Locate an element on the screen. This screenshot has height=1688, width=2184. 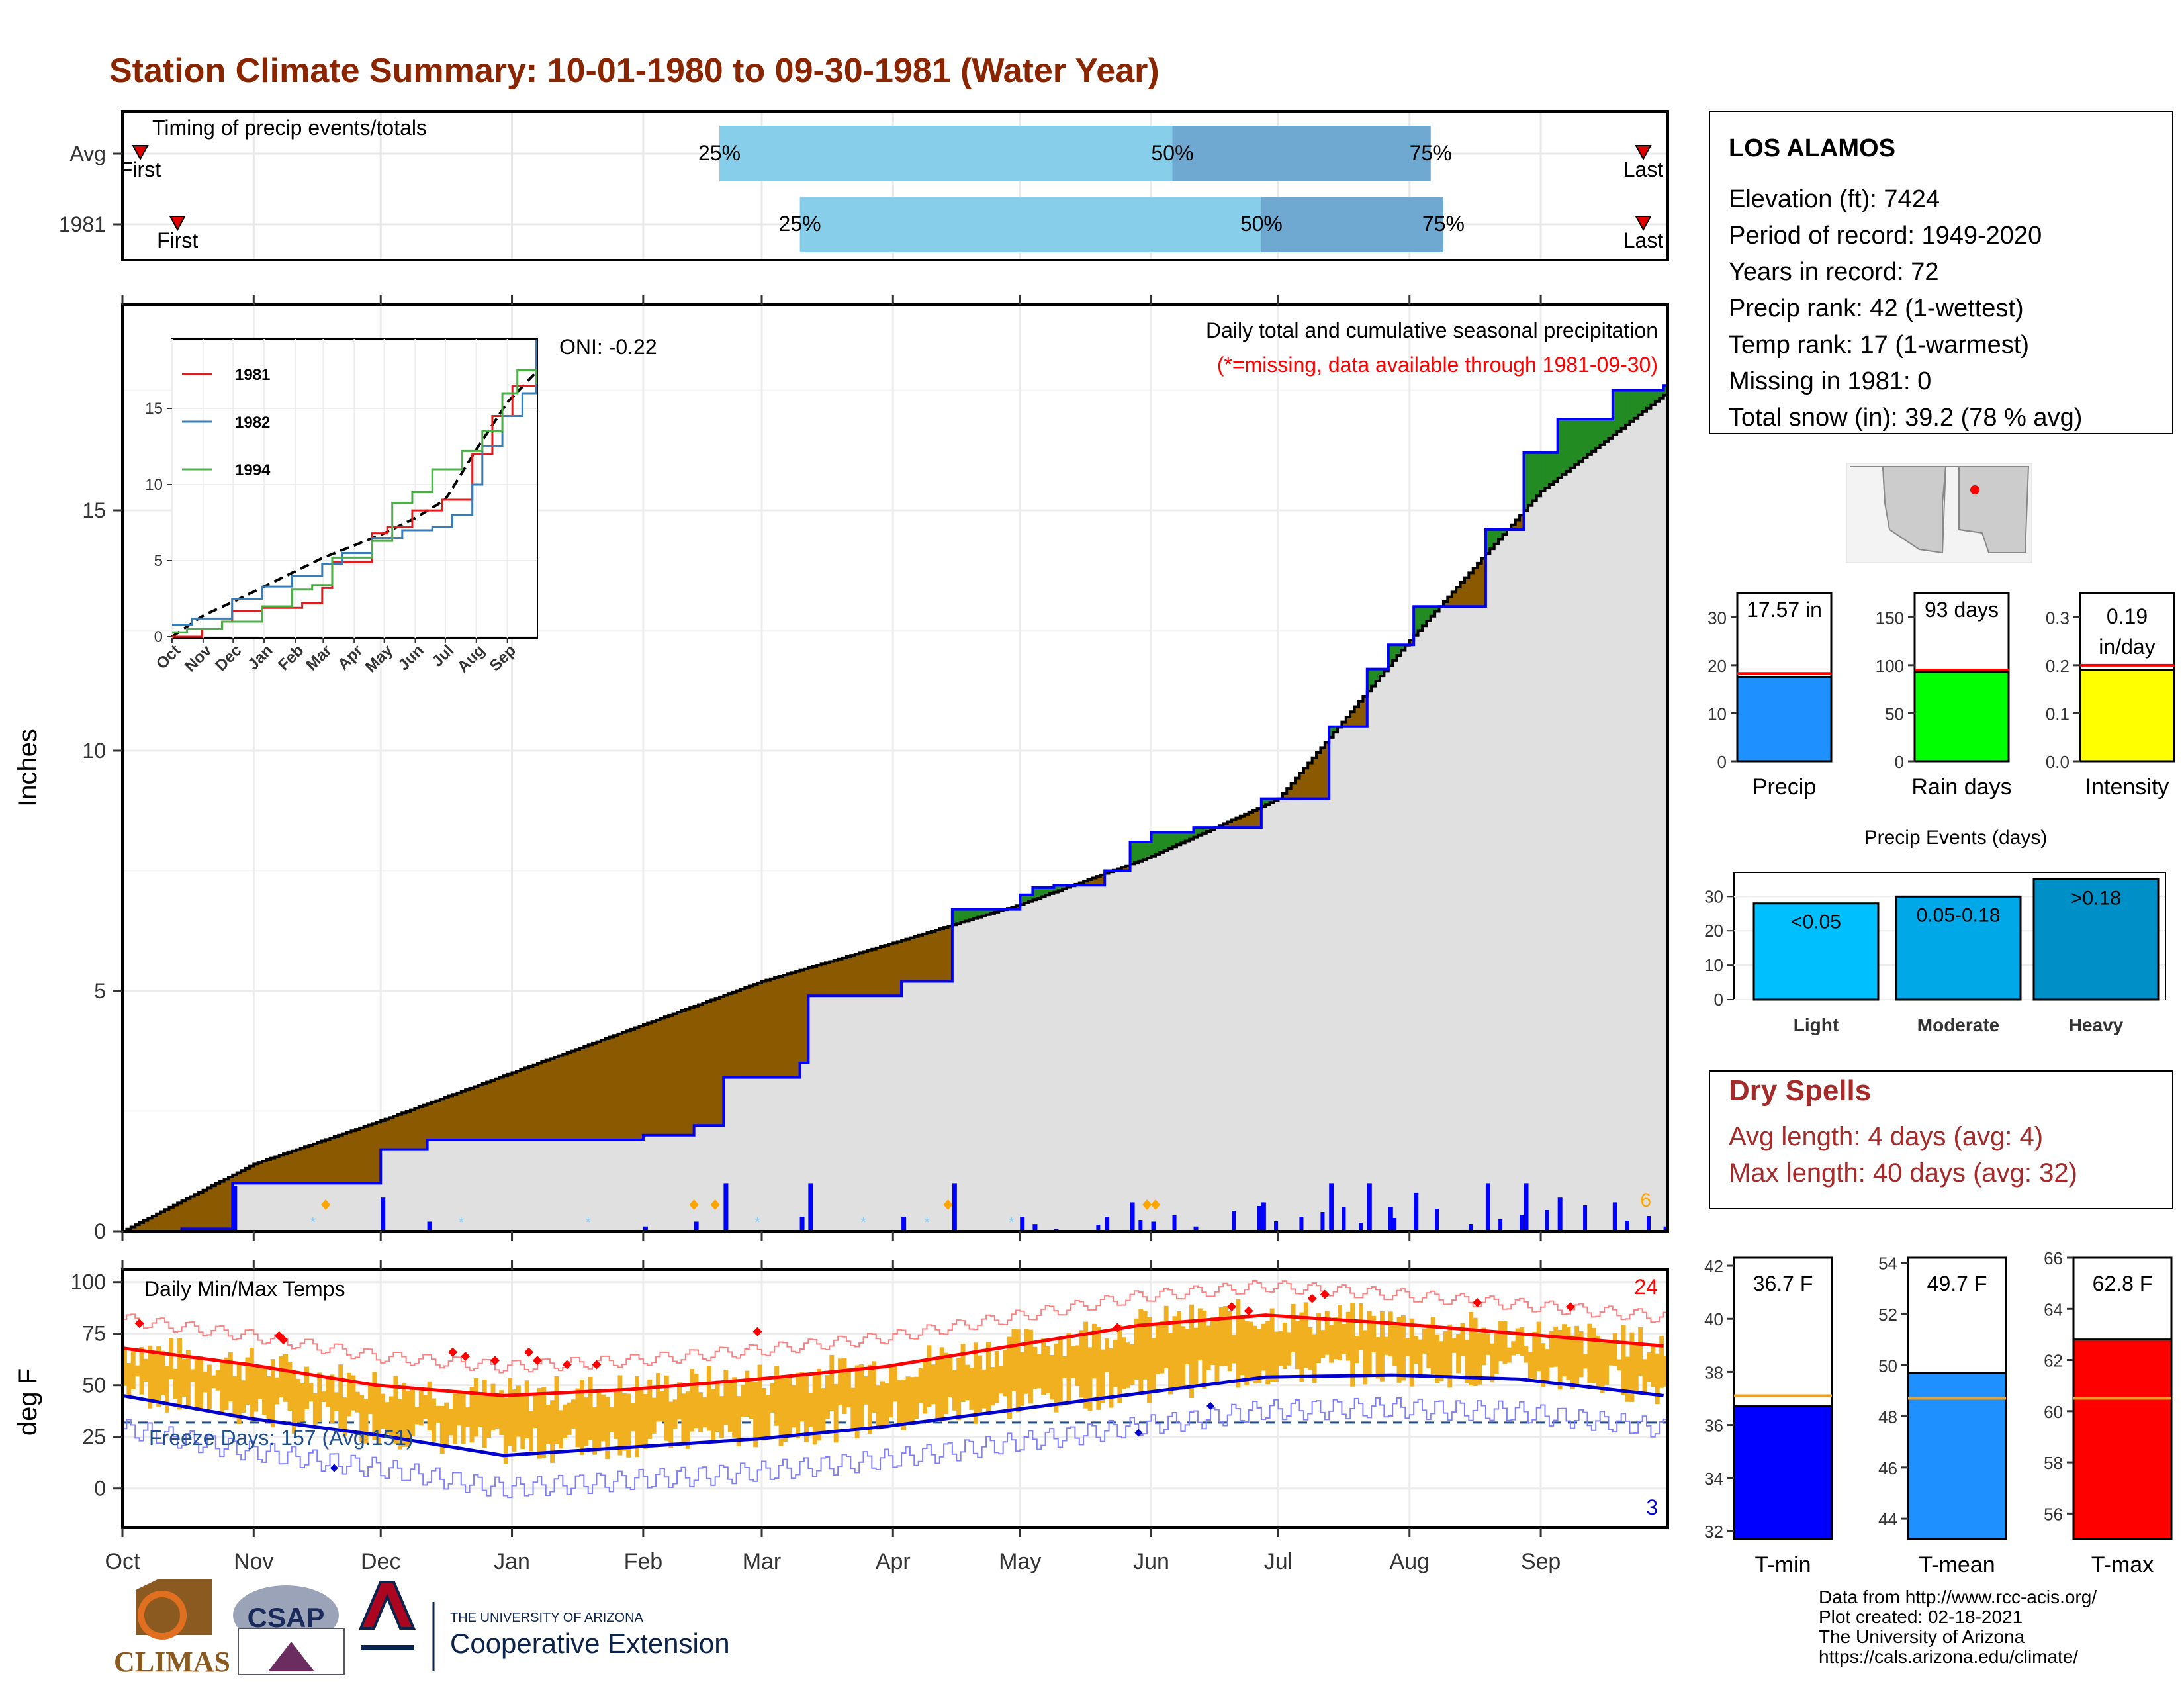
station-info-line: Missing in 1981: 0 is located at coordinates (1830, 381).